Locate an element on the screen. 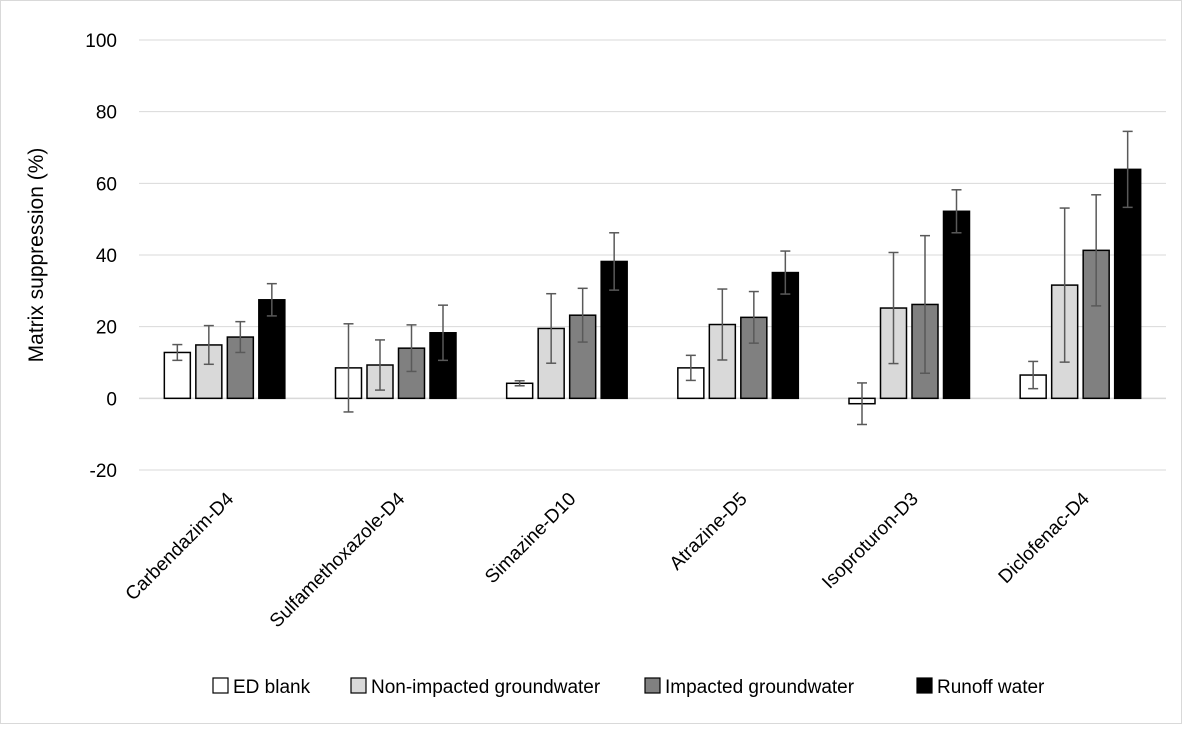  y-tick-label: 40 is located at coordinates (106, 256).